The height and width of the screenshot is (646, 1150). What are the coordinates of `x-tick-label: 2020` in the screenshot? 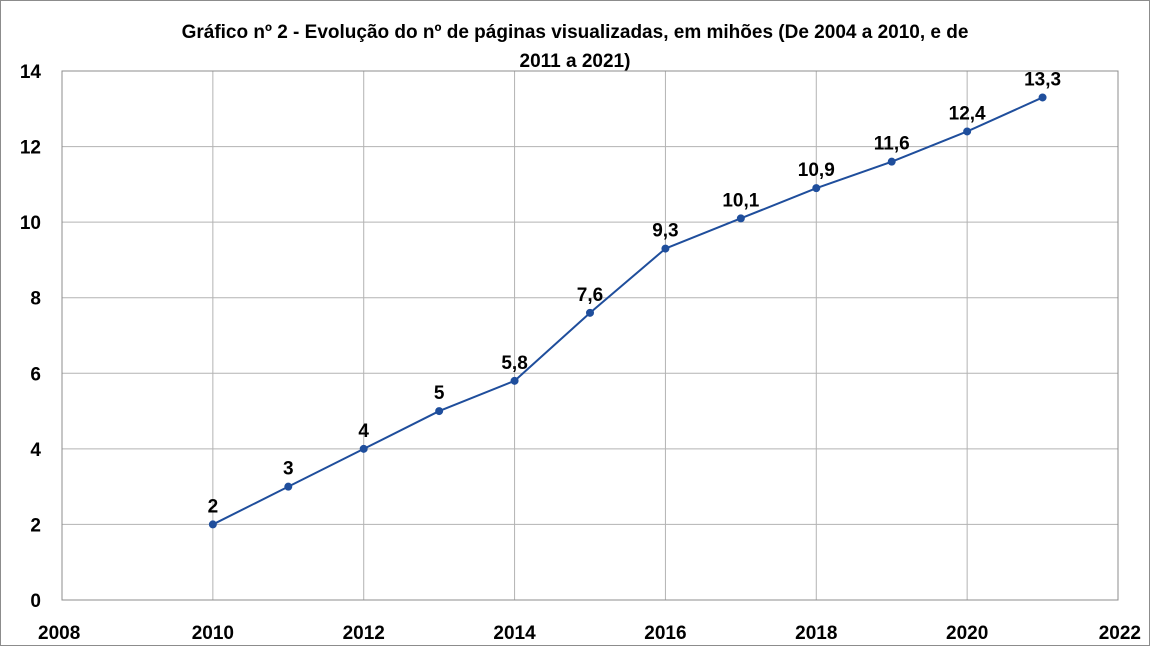 It's located at (967, 633).